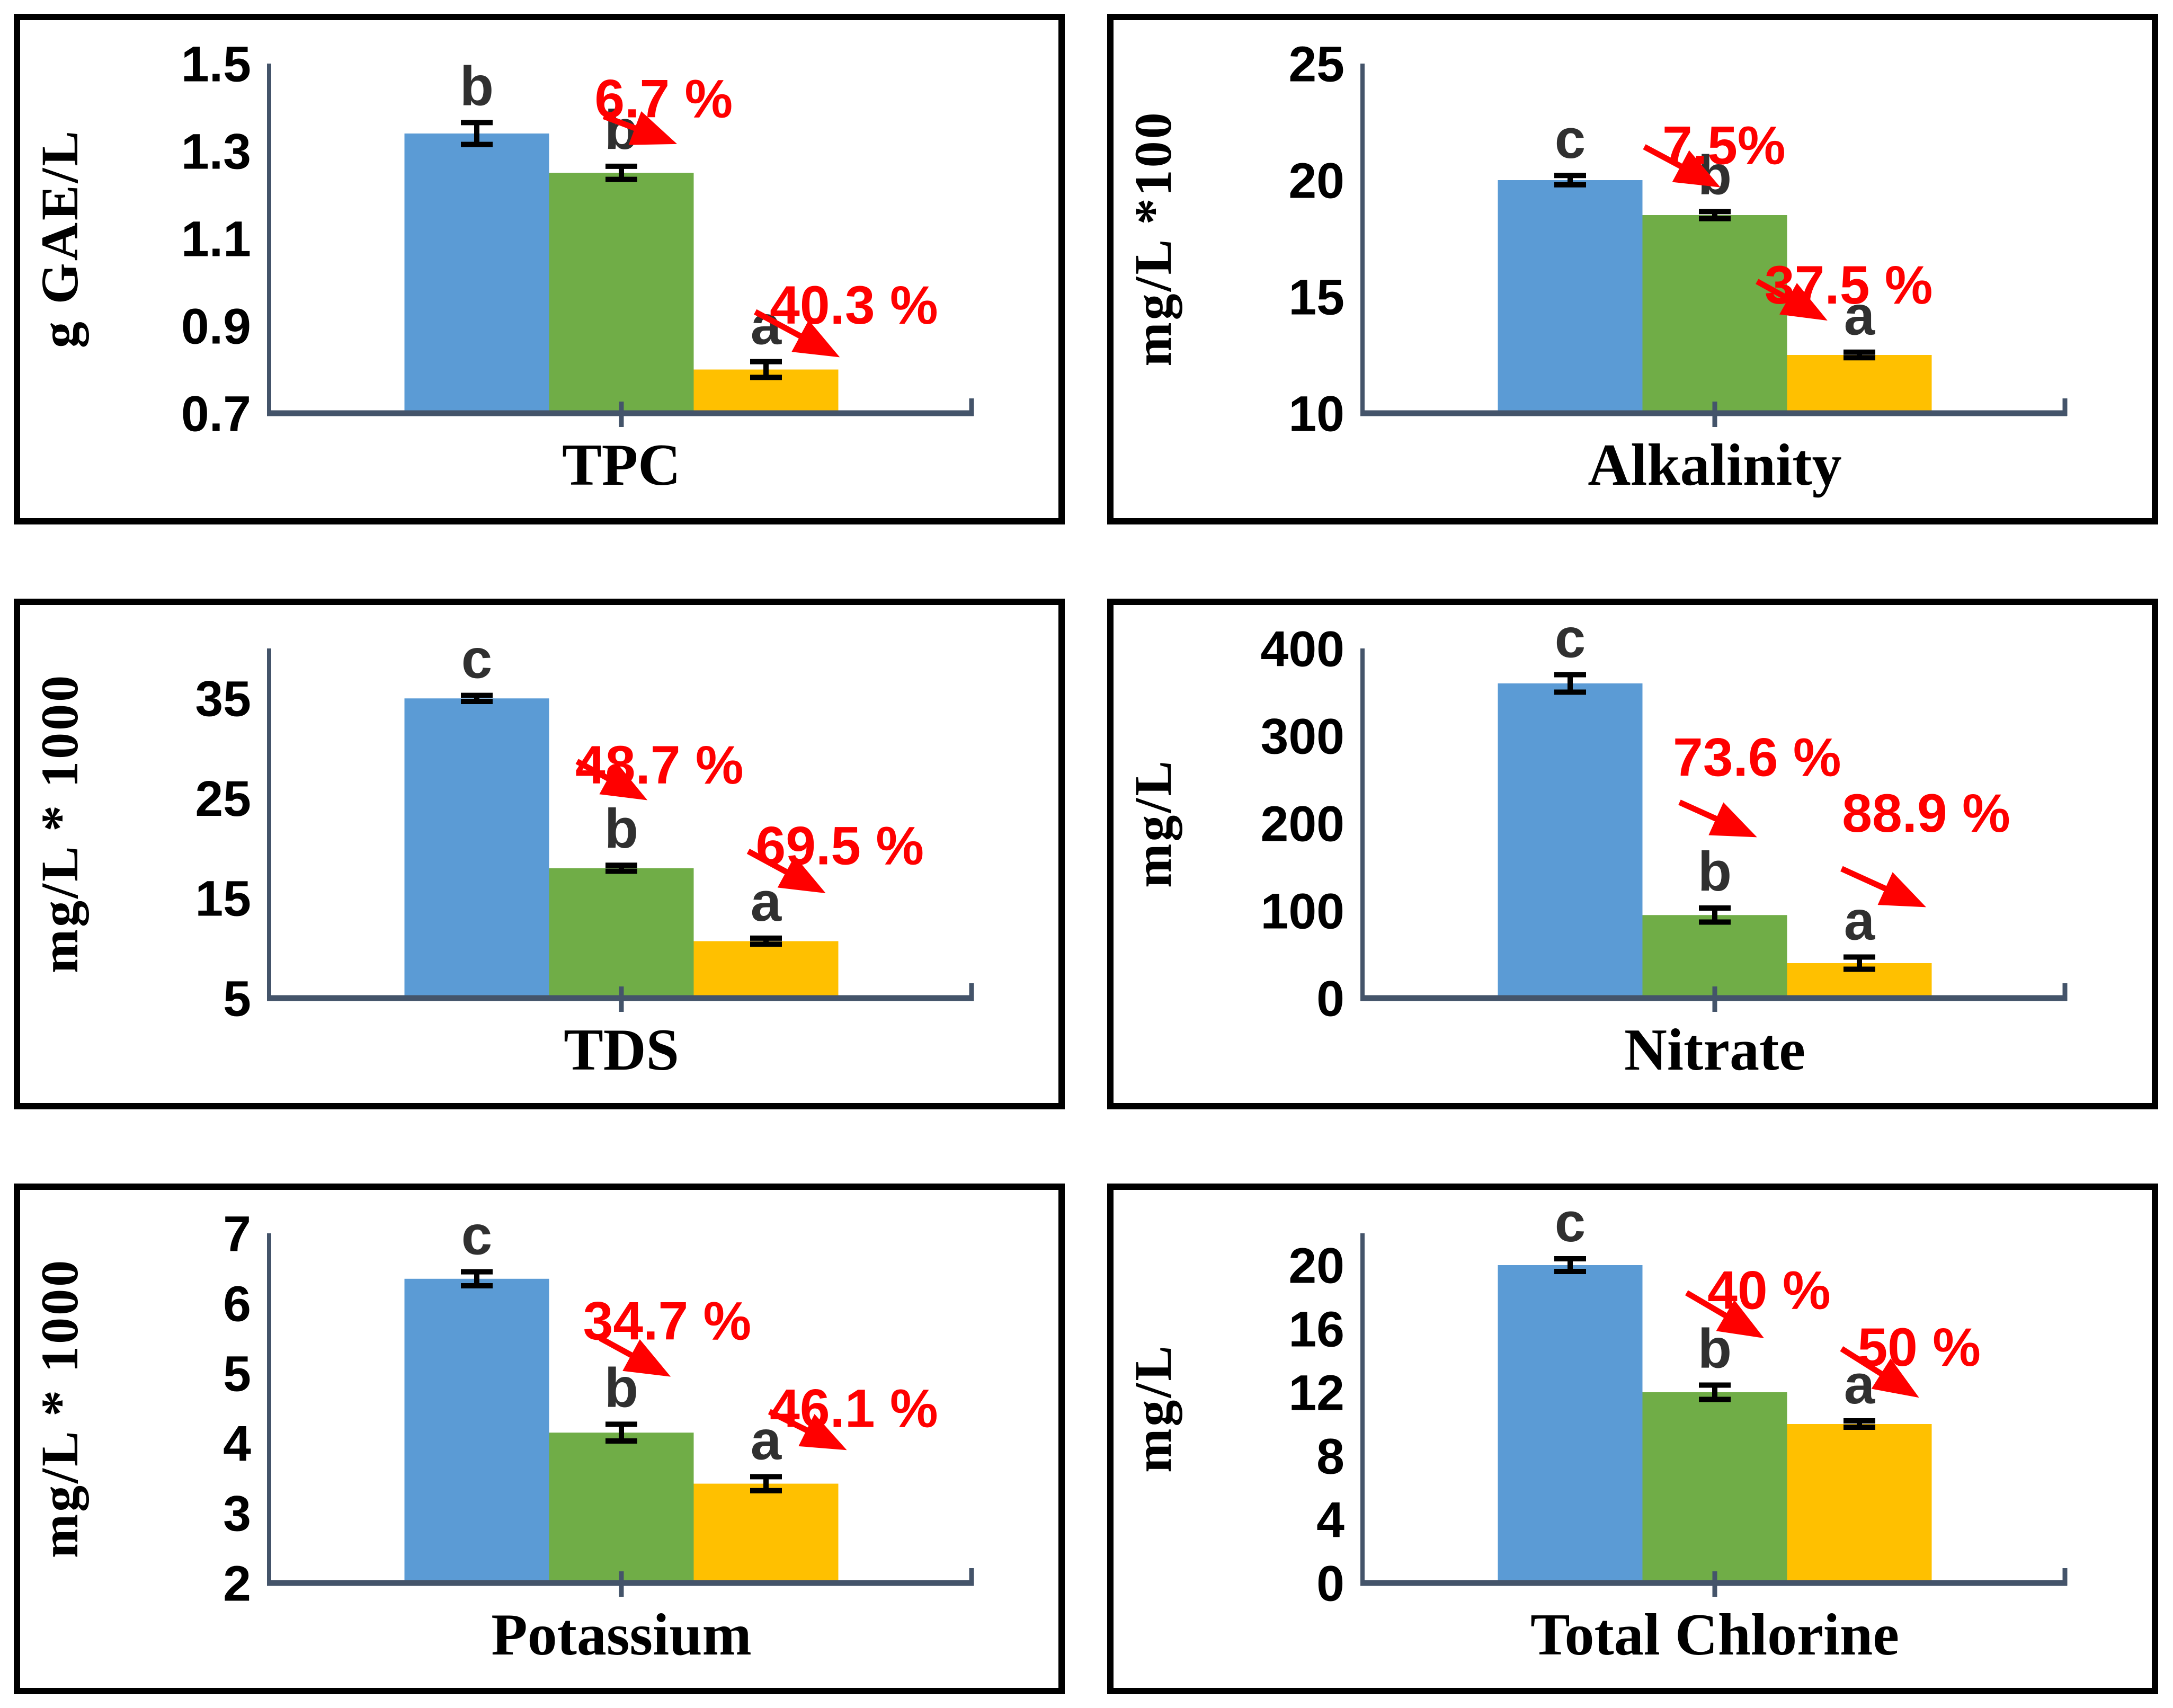 The image size is (2173, 1708). I want to click on chart-panel-nitrate: 0 100 200 300 400 mg/L c b a 73.6 %88.9 % Nitrate, so click(1632, 854).